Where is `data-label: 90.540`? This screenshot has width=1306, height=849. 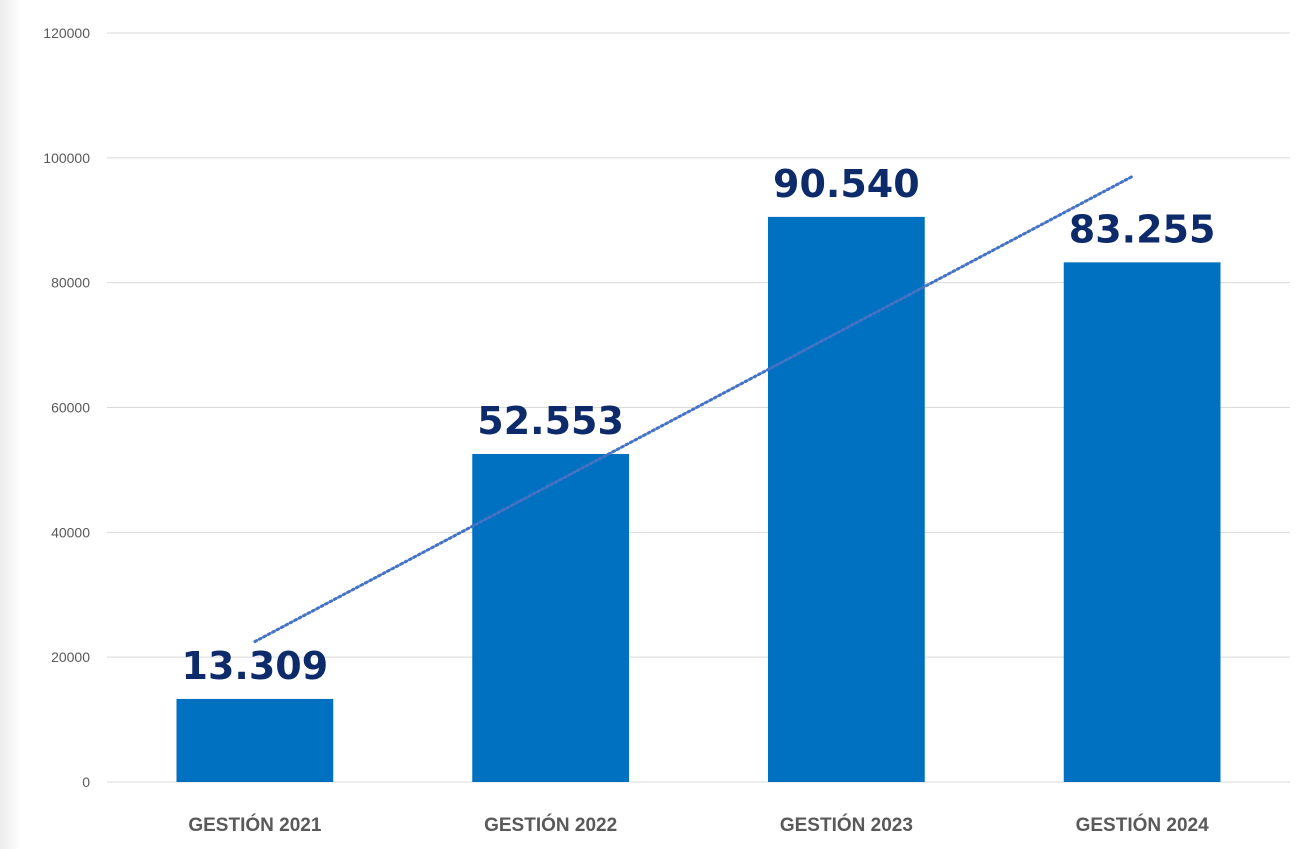 data-label: 90.540 is located at coordinates (846, 184).